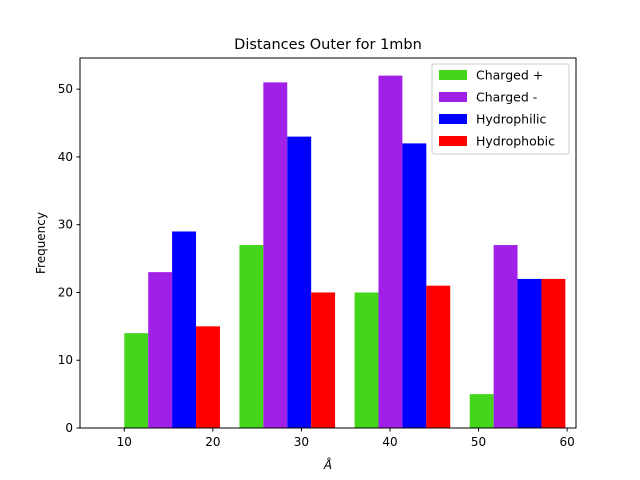  What do you see at coordinates (69, 258) in the screenshot?
I see `y-axis-ticks: 0 10 20 30 40 50` at bounding box center [69, 258].